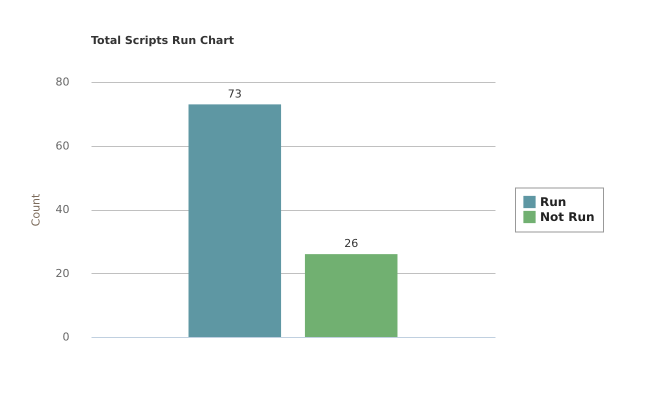  What do you see at coordinates (36, 209) in the screenshot?
I see `y-axis-title: Count` at bounding box center [36, 209].